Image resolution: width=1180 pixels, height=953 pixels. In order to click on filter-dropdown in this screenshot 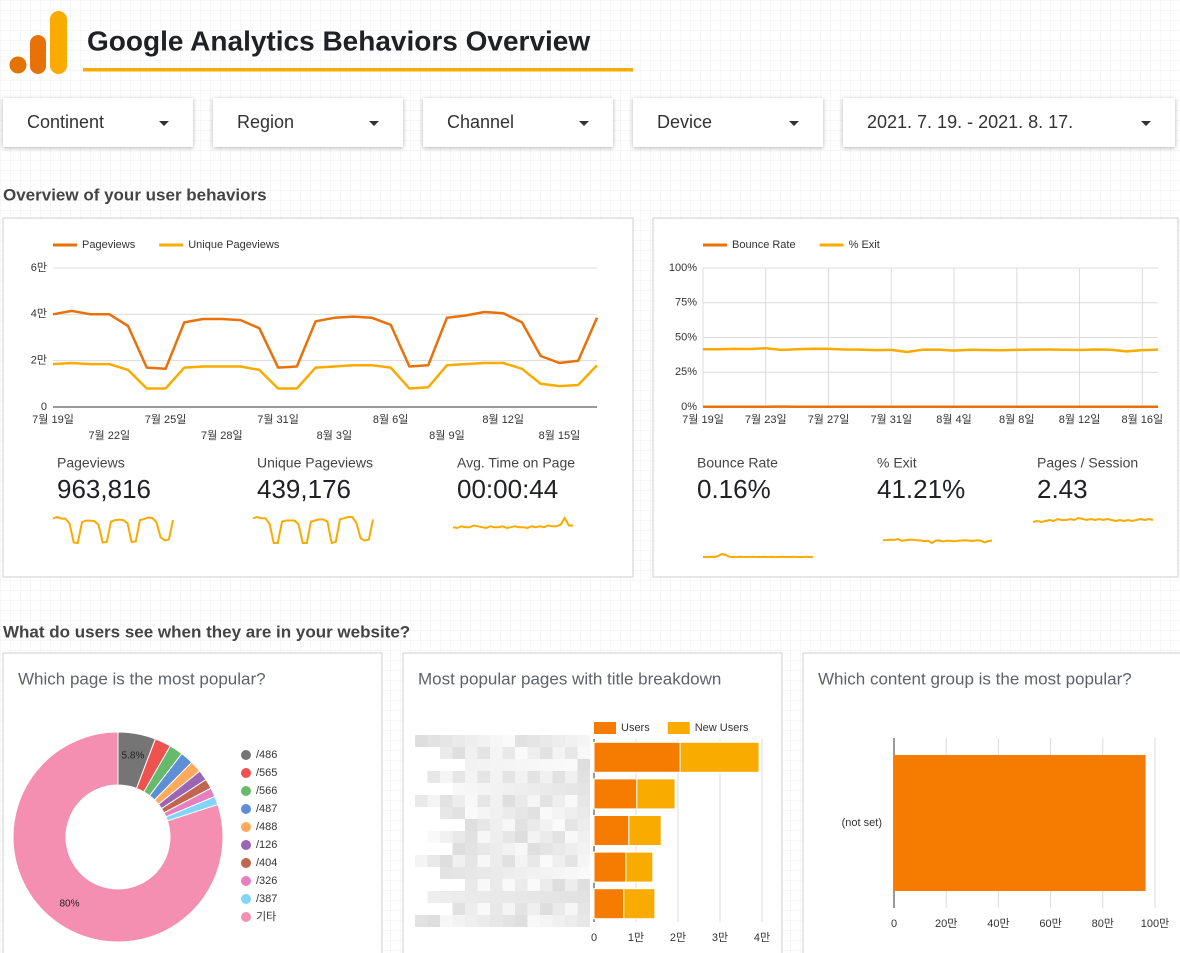, I will do `click(1009, 122)`.